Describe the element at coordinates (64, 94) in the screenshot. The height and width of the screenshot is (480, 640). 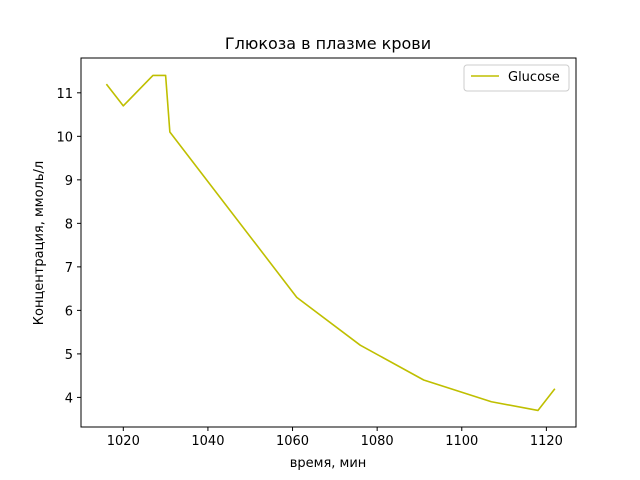
I see `y-tick-label: 11` at that location.